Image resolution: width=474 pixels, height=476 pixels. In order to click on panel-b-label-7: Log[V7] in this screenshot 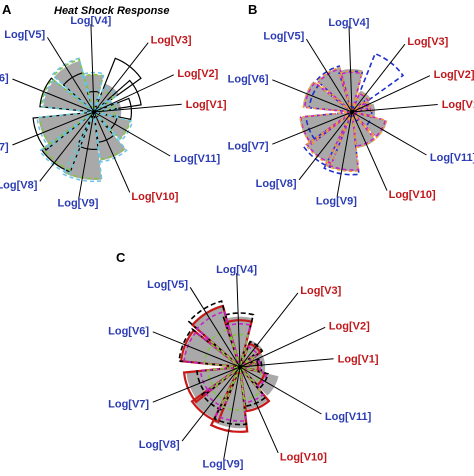, I will do `click(248, 147)`.